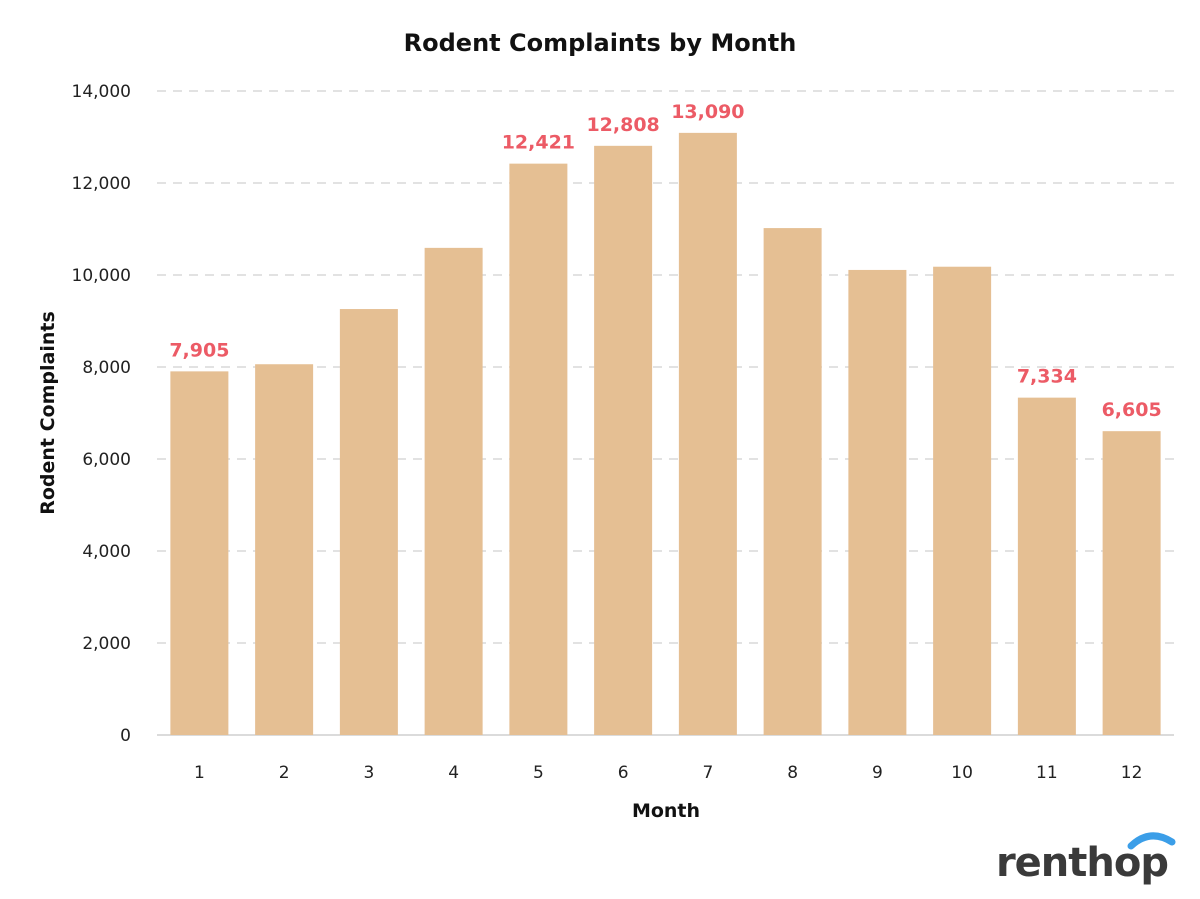 Image resolution: width=1200 pixels, height=899 pixels. Describe the element at coordinates (1151, 841) in the screenshot. I see `logo-arc-icon` at that location.